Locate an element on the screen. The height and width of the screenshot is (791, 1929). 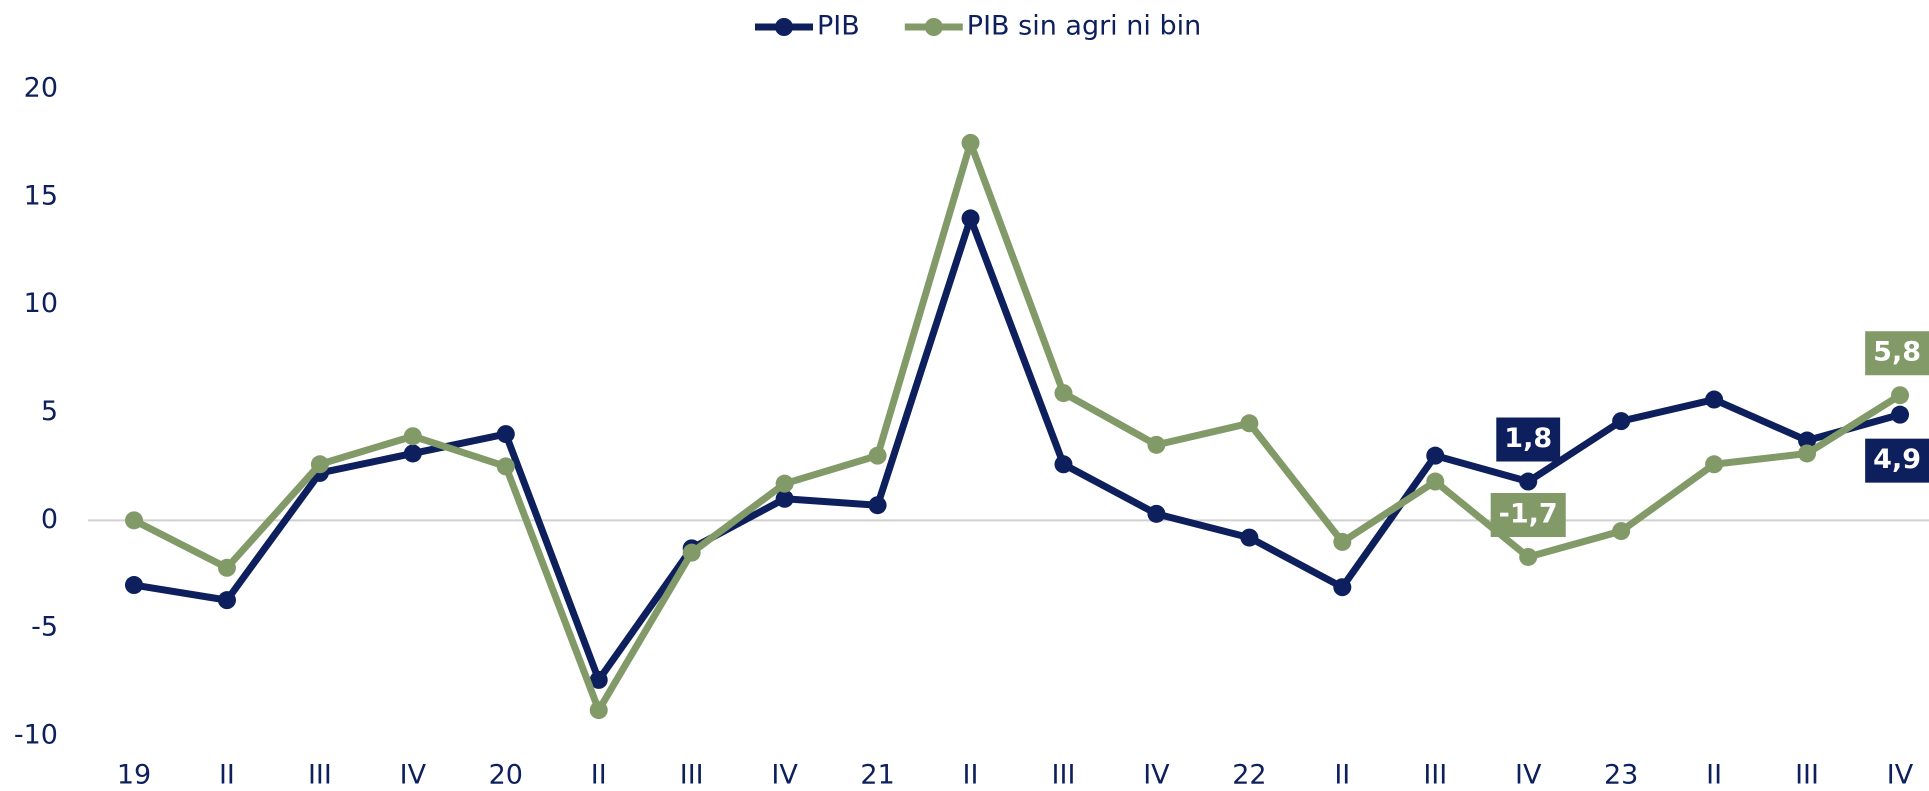
data-label: 5,8 is located at coordinates (1897, 353).